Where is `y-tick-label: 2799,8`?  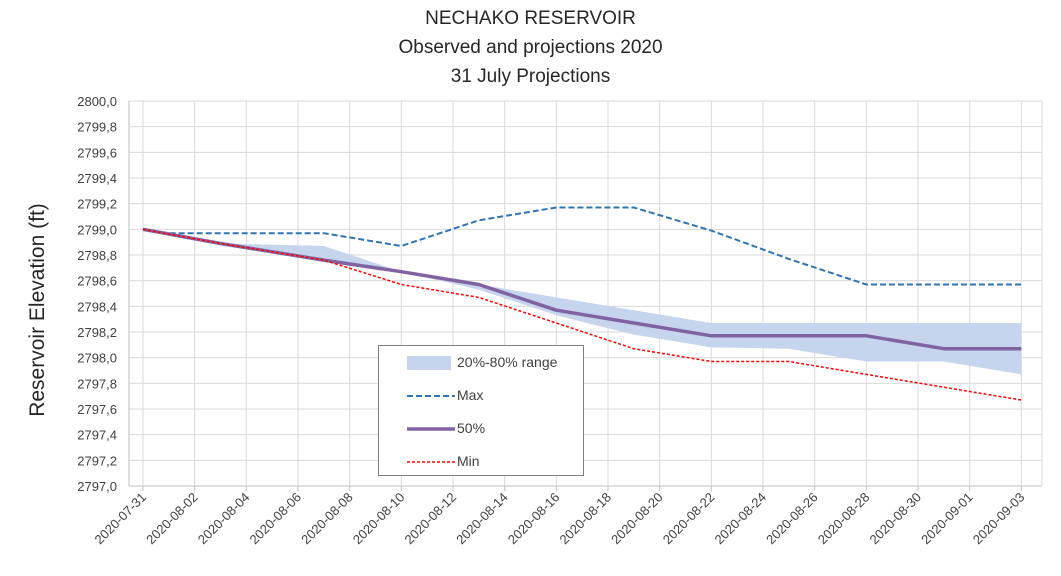 y-tick-label: 2799,8 is located at coordinates (97, 127).